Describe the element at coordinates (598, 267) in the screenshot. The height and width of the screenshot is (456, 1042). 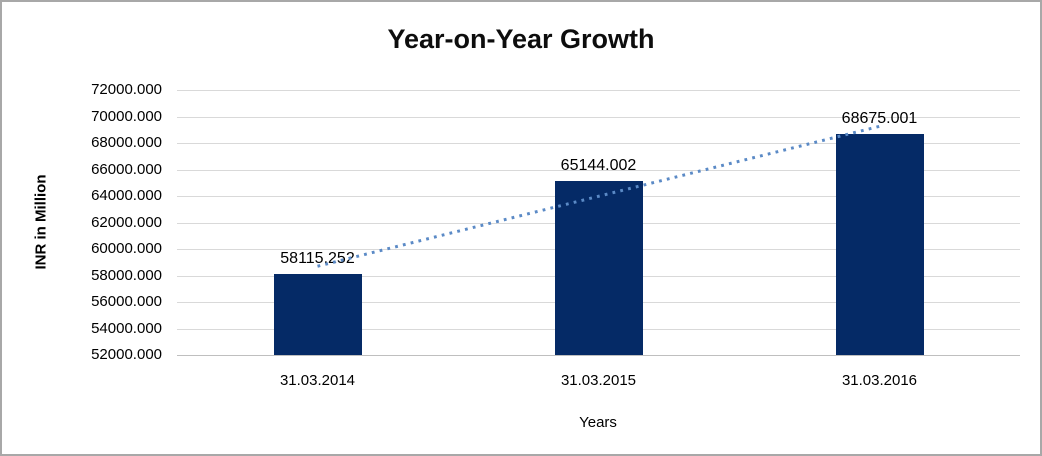
I see `bar-31.03.2015` at that location.